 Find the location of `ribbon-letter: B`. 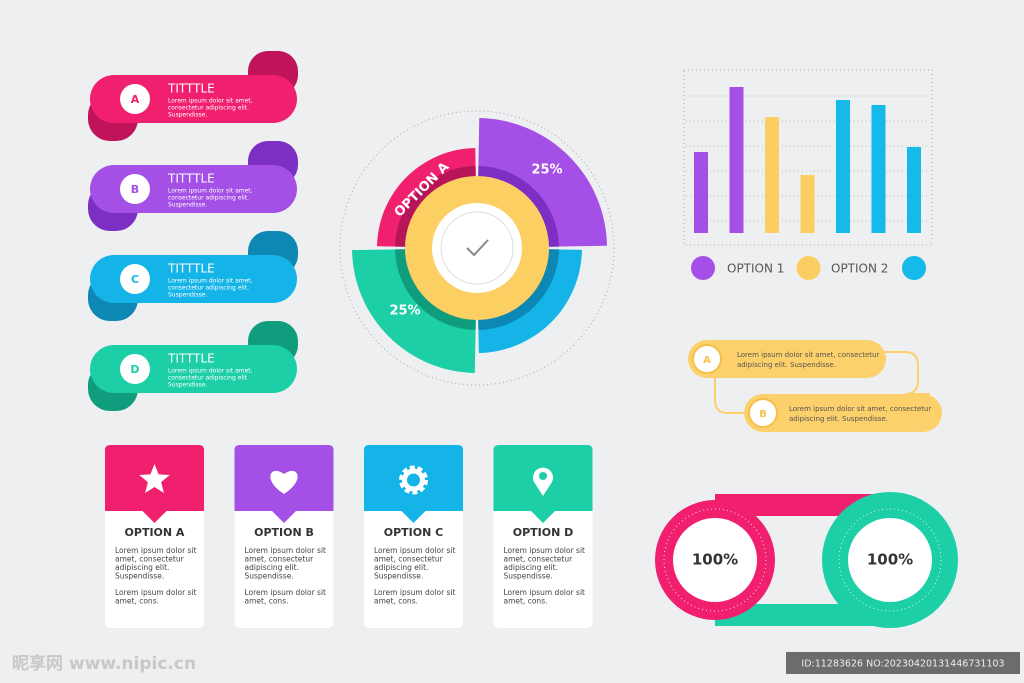

ribbon-letter: B is located at coordinates (135, 189).